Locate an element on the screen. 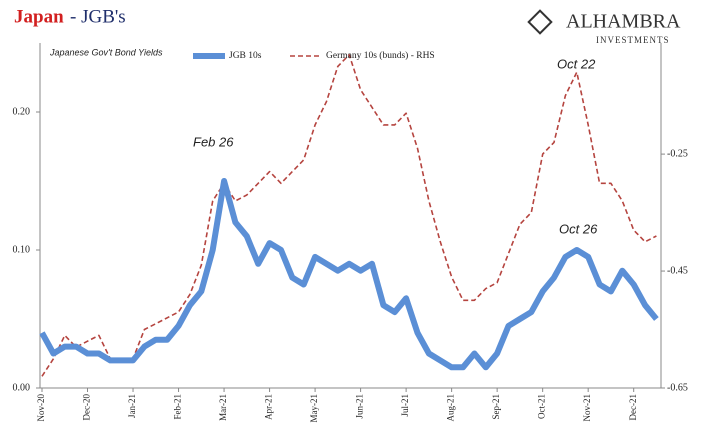 The image size is (705, 441). logo-text: ALHAMBRA is located at coordinates (623, 22).